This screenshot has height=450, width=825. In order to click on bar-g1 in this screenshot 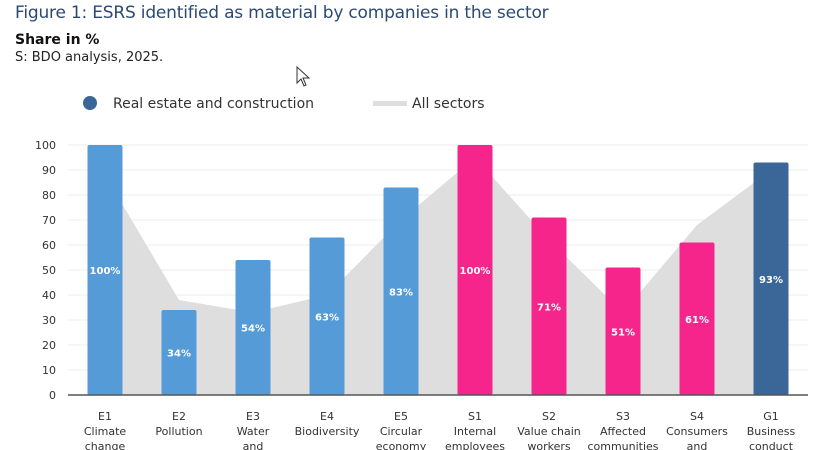, I will do `click(771, 278)`.